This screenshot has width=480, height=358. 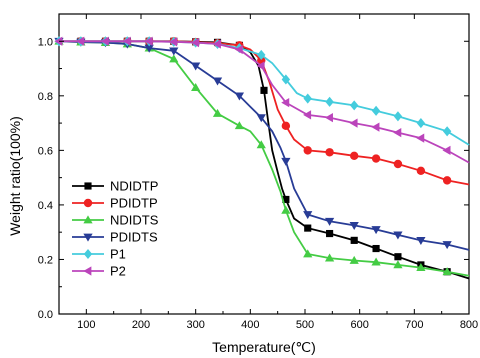 What do you see at coordinates (134, 203) in the screenshot?
I see `legend-label: PDIDTP` at bounding box center [134, 203].